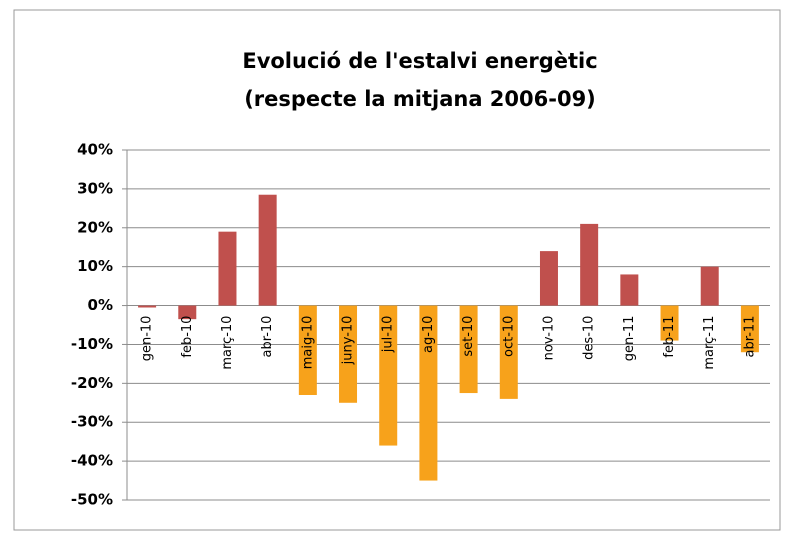 This screenshot has height=534, width=796. I want to click on x-tick-label: gen-10, so click(147, 339).